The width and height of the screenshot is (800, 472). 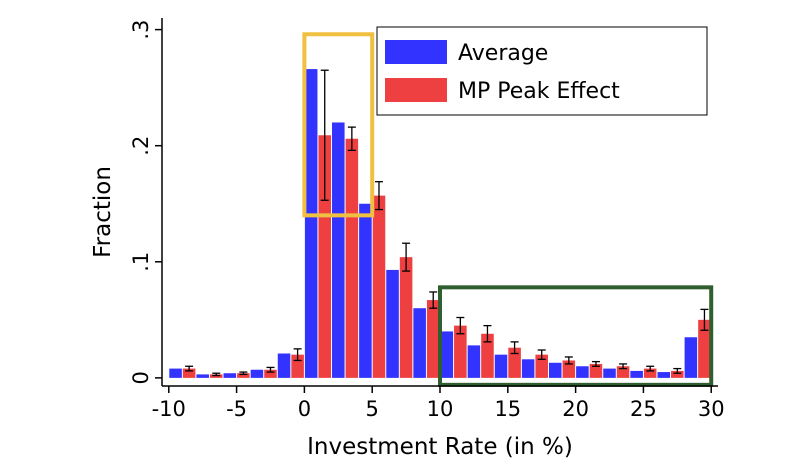 I want to click on x-tick-label: 0, so click(x=304, y=409).